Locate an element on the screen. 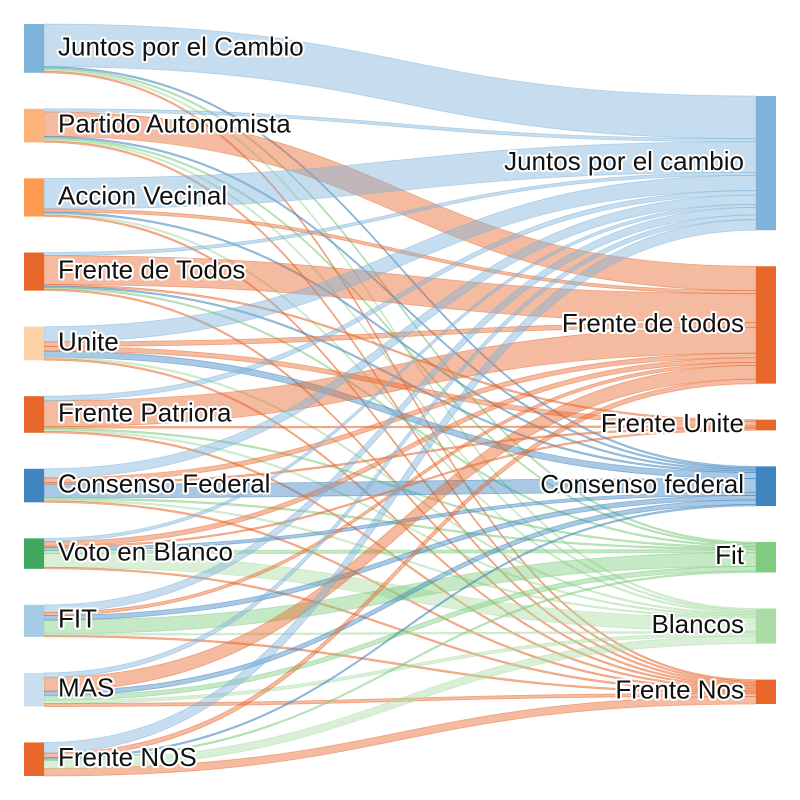  source-node-label: Partido Autonomista is located at coordinates (174, 123).